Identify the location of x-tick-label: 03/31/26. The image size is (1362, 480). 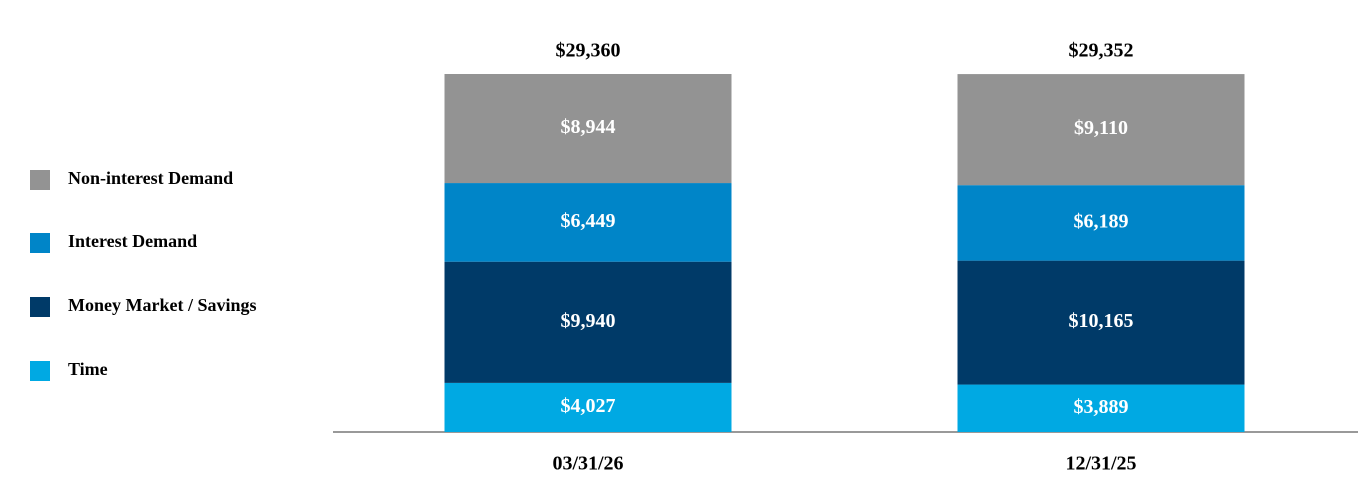
(587, 464).